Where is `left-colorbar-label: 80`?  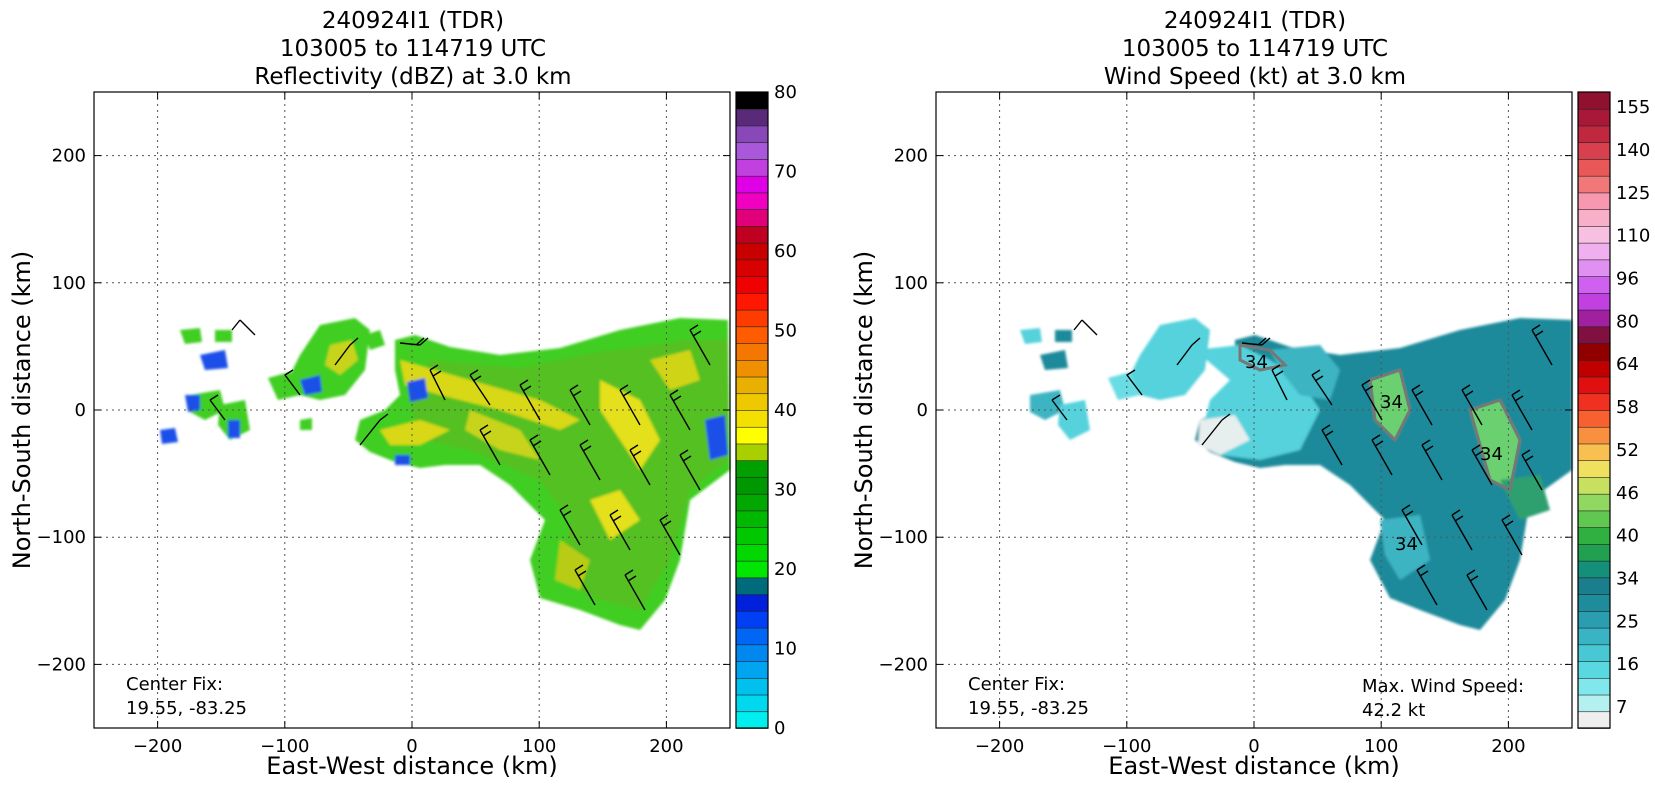 left-colorbar-label: 80 is located at coordinates (785, 92).